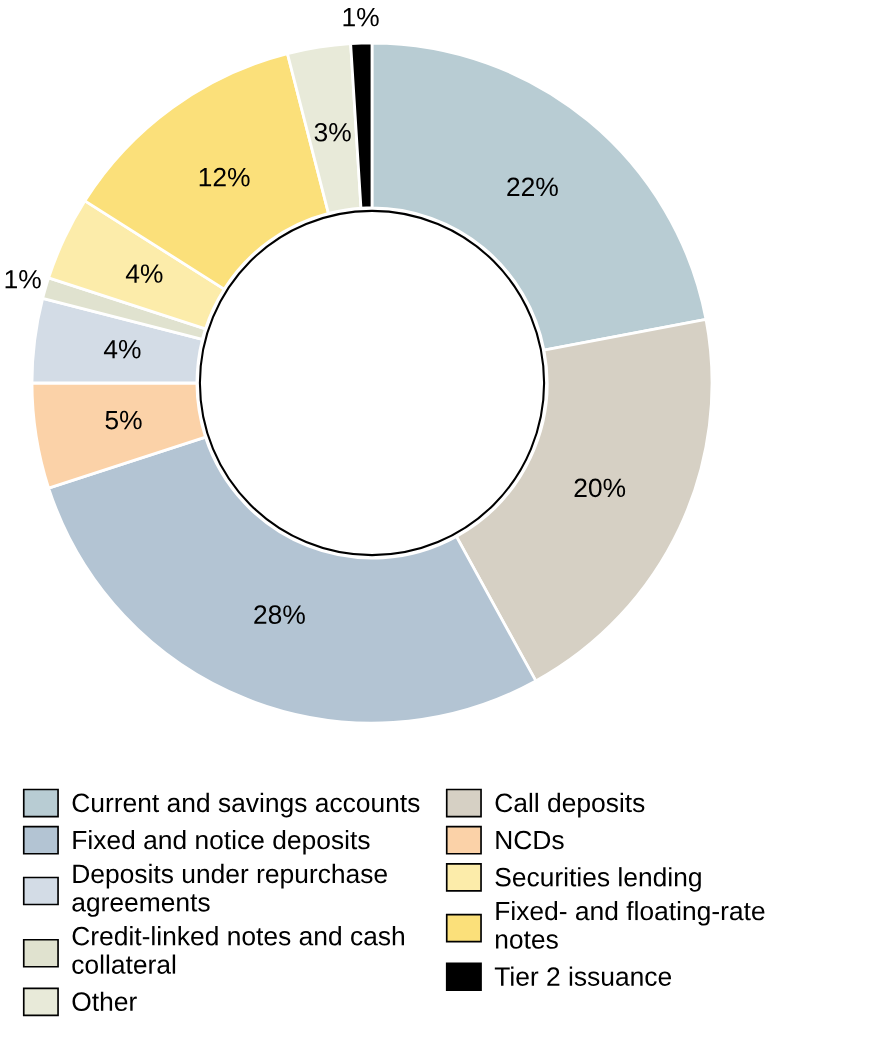  What do you see at coordinates (630, 924) in the screenshot?
I see `legend-label: Fixed- and floating-rate notes` at bounding box center [630, 924].